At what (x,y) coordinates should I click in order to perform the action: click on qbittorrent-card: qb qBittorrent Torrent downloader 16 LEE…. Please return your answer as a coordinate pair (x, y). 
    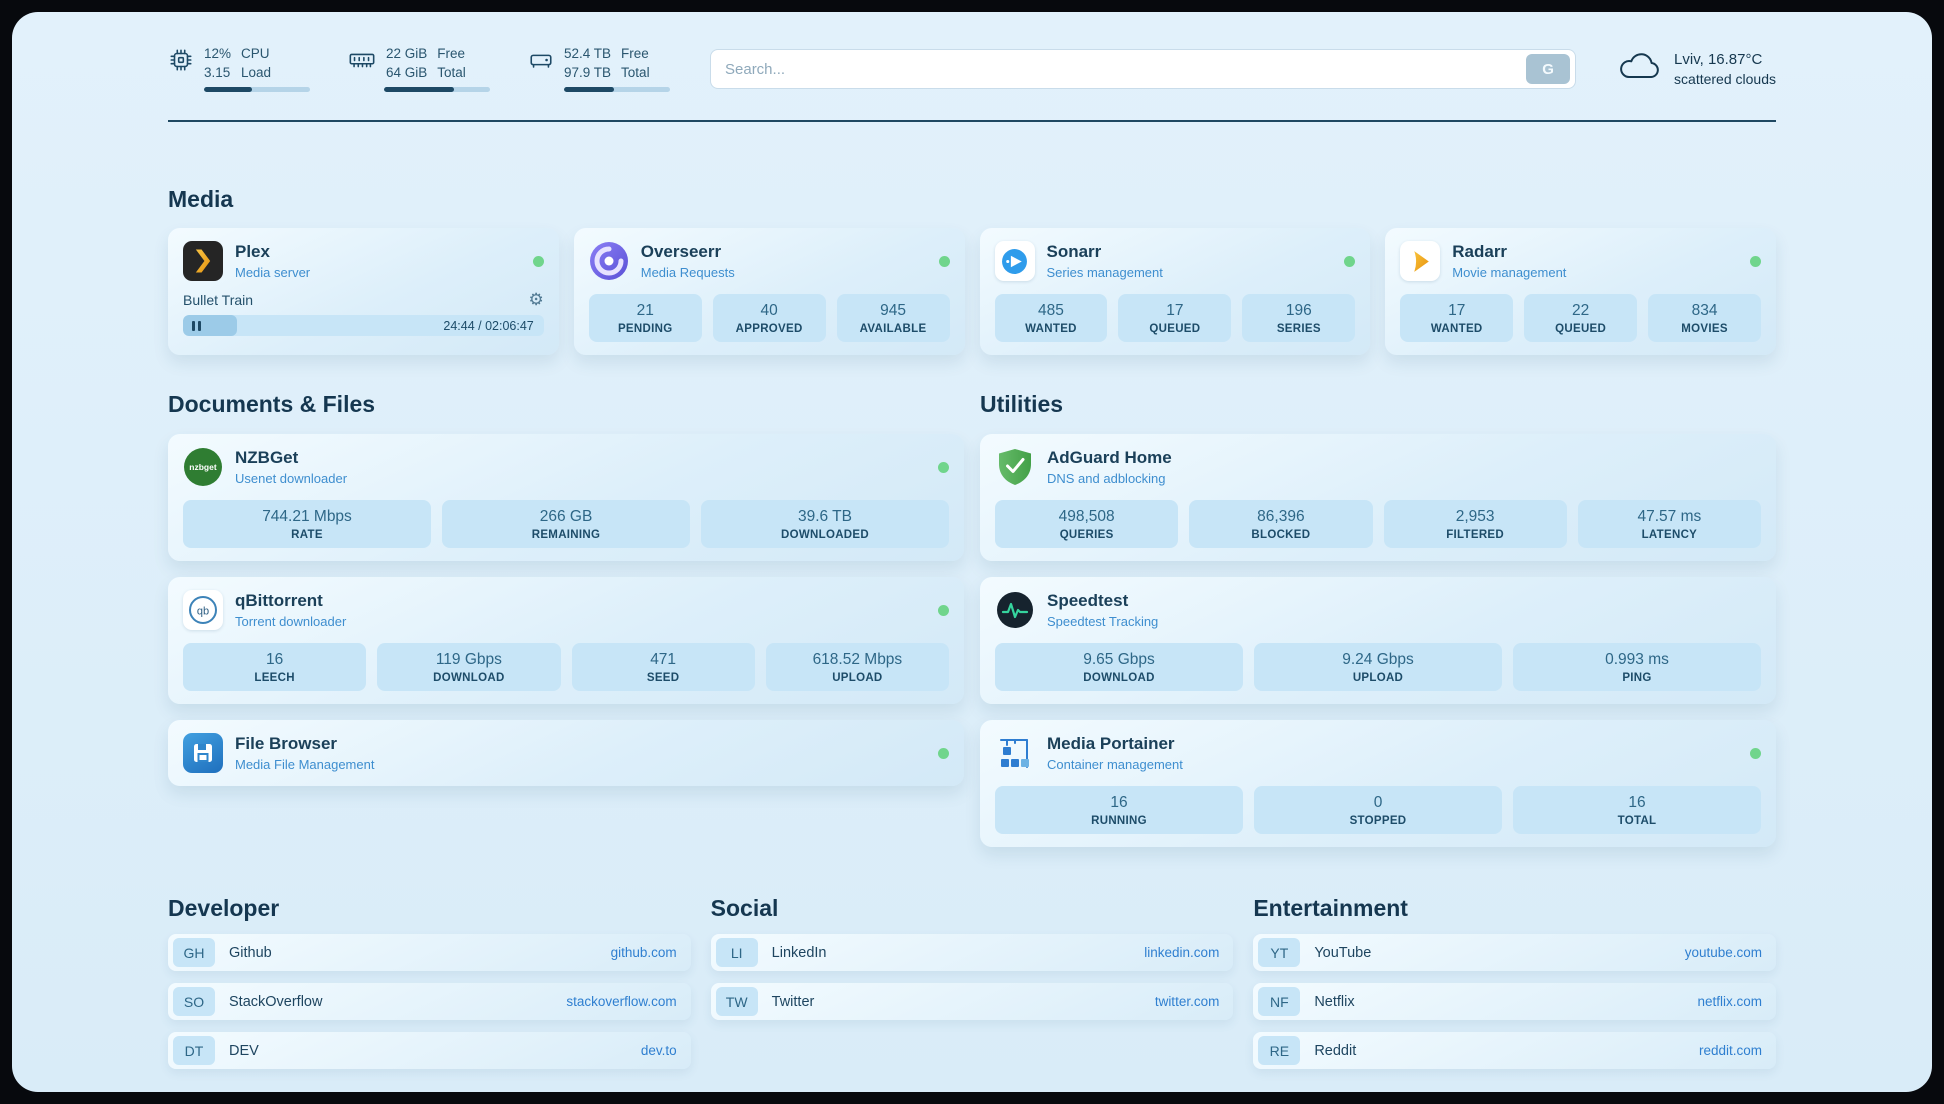
    Looking at the image, I should click on (566, 641).